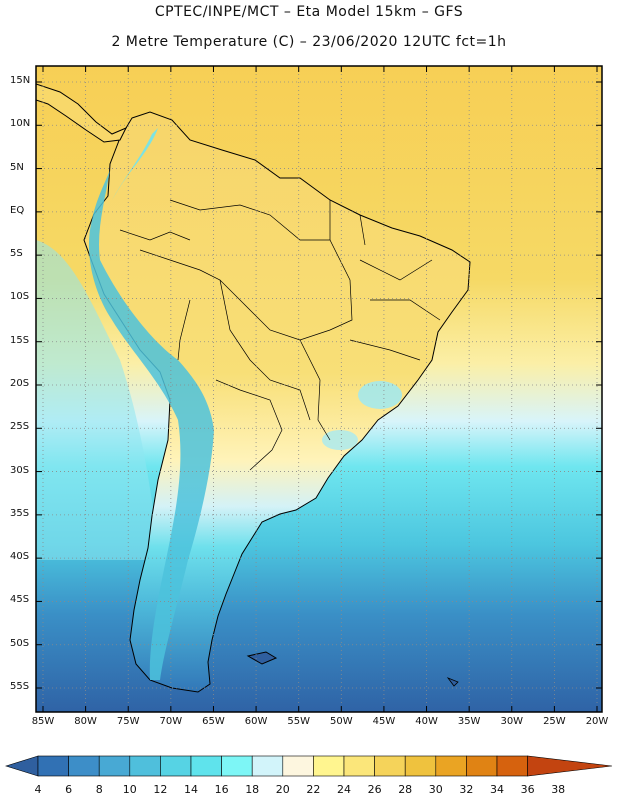 The image size is (618, 800). I want to click on lat-label: 10N, so click(20, 124).